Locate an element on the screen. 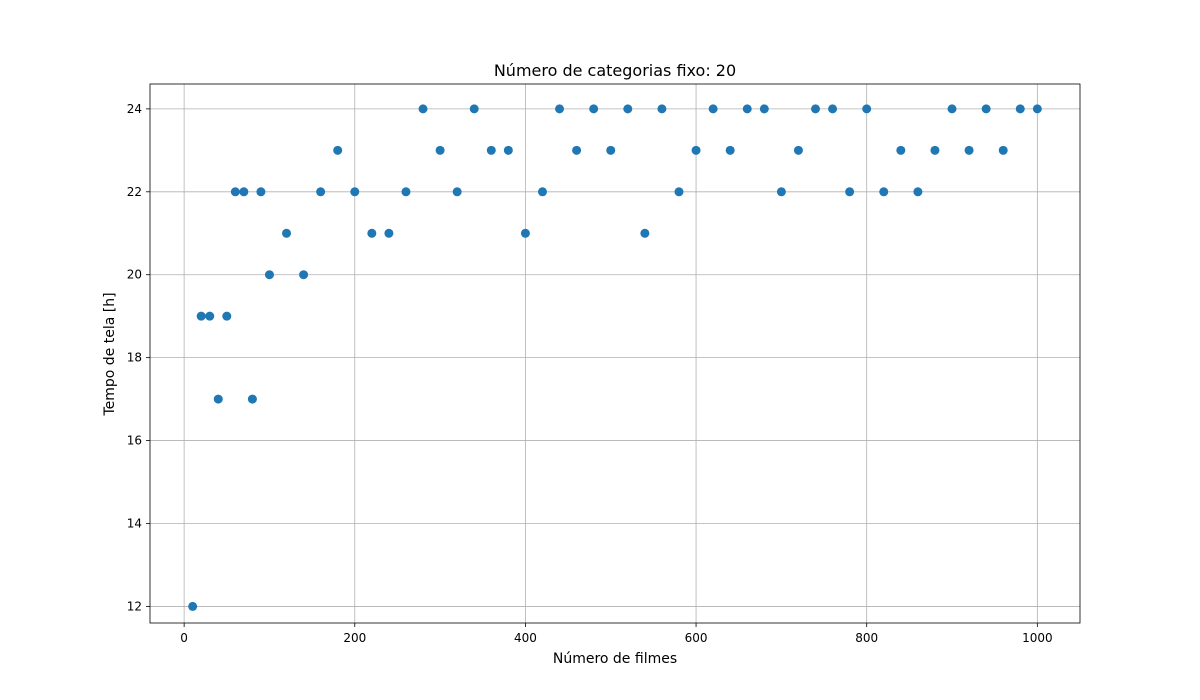  y-tick-label: 24 is located at coordinates (134, 109).